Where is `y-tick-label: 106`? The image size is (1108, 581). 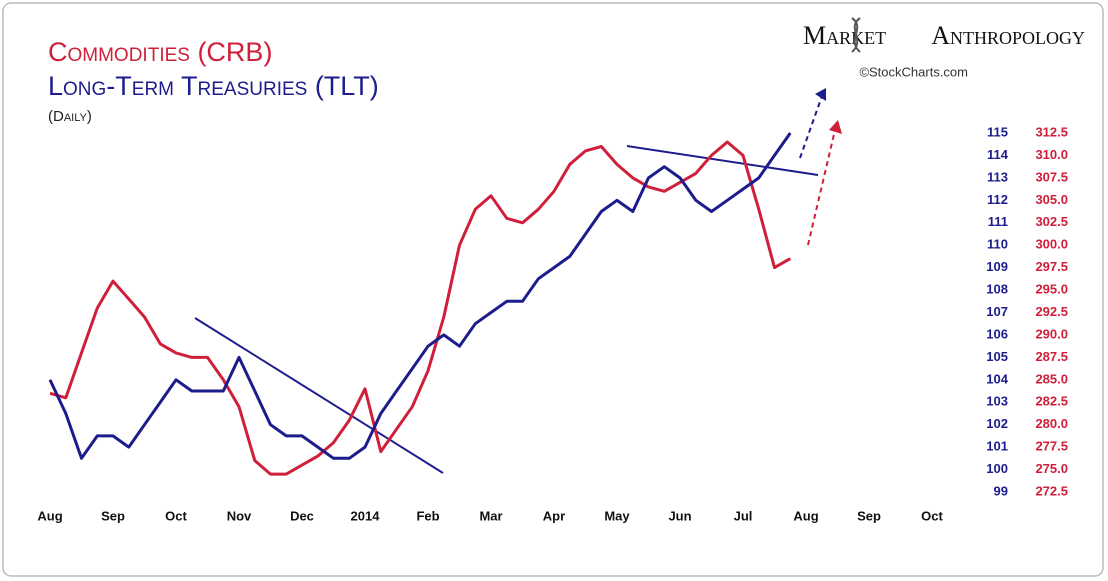 y-tick-label: 106 is located at coordinates (997, 333).